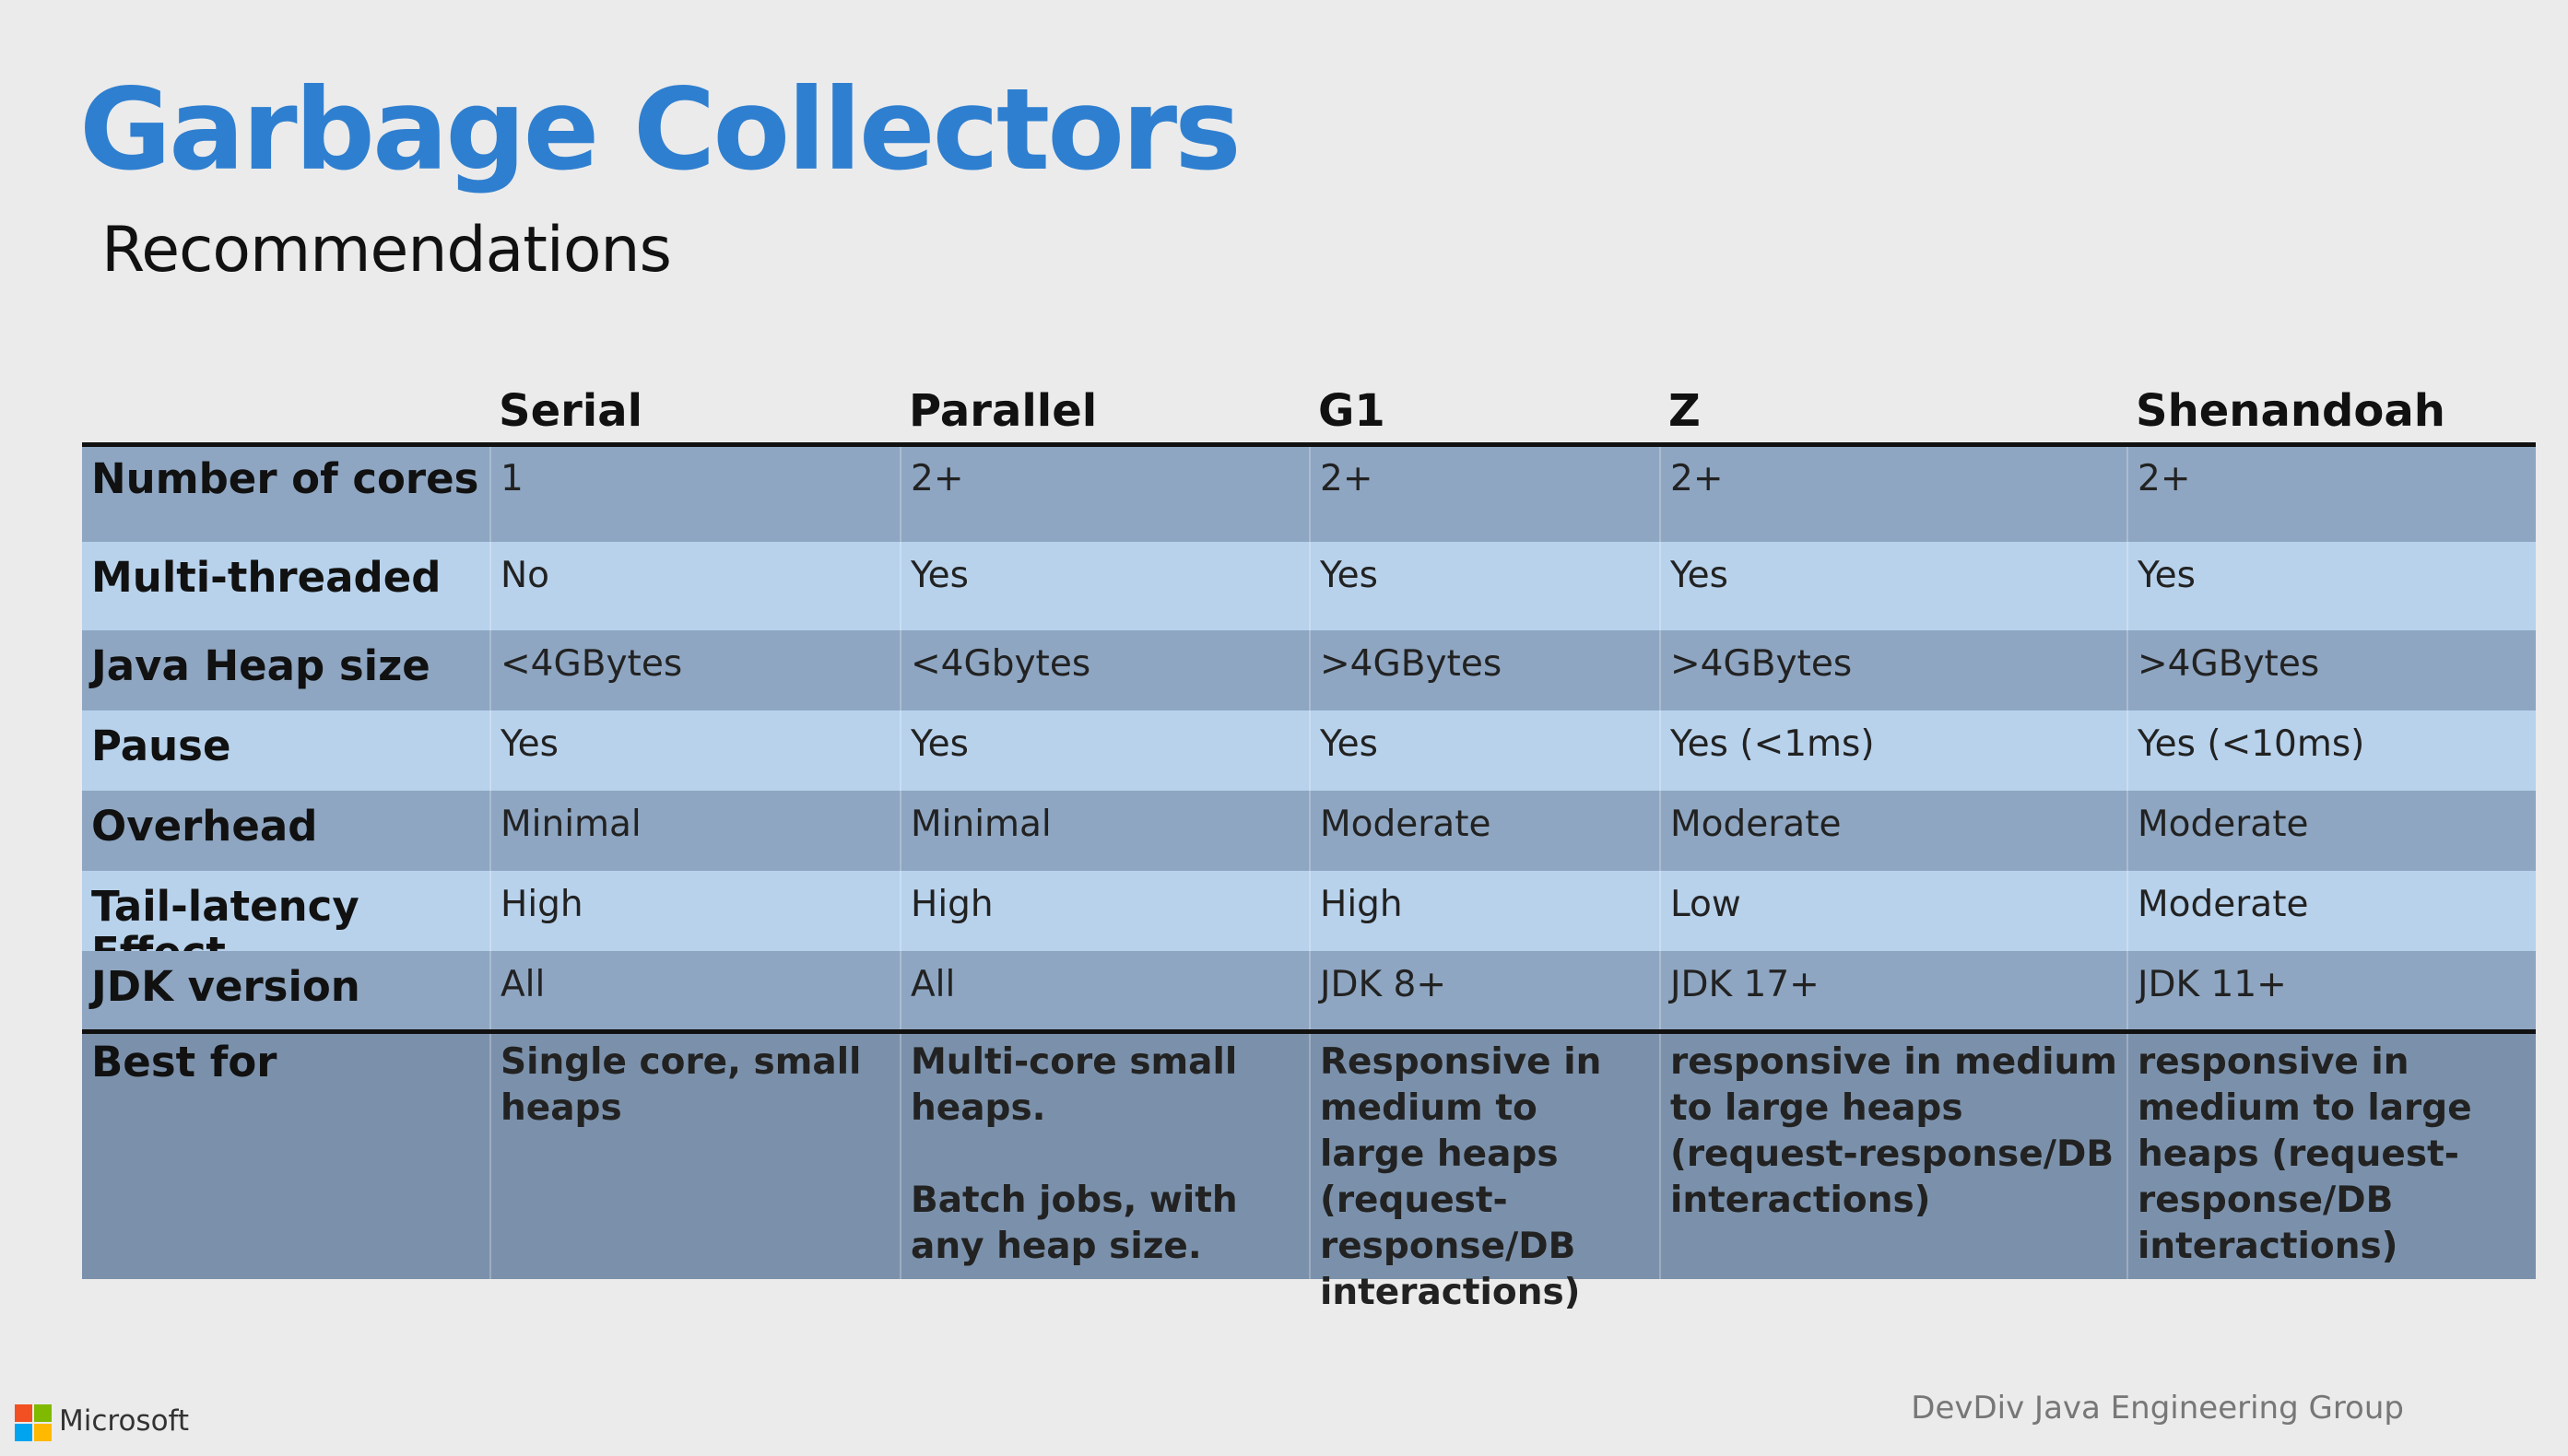 This screenshot has width=2568, height=1456. Describe the element at coordinates (1745, 984) in the screenshot. I see `cell-text: JDK 17+` at that location.